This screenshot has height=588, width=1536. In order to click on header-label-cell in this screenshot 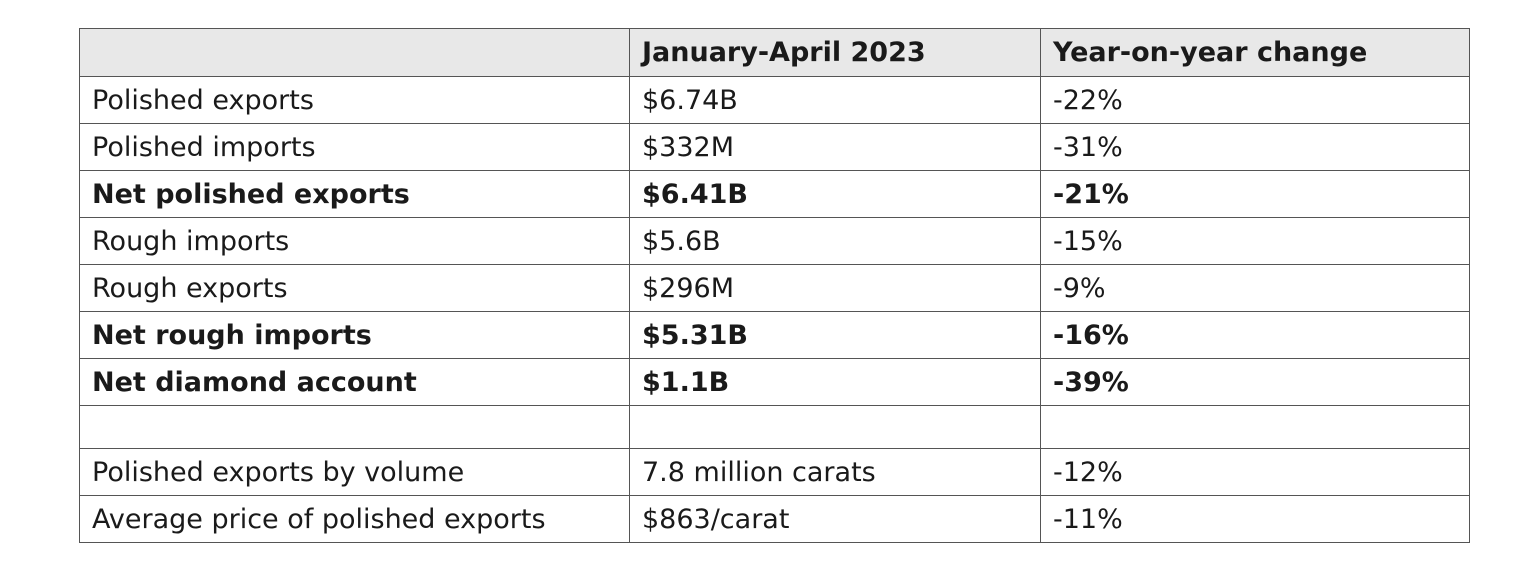, I will do `click(354, 52)`.